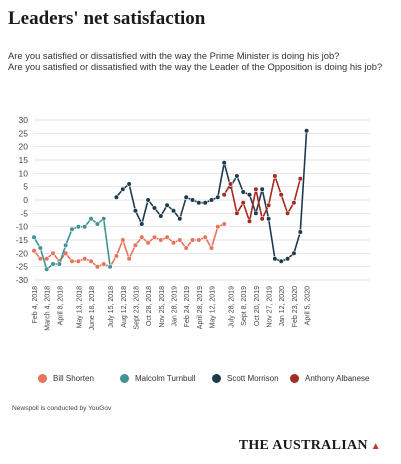 This screenshot has width=401, height=464. I want to click on y-tick-label: 10, so click(24, 173).